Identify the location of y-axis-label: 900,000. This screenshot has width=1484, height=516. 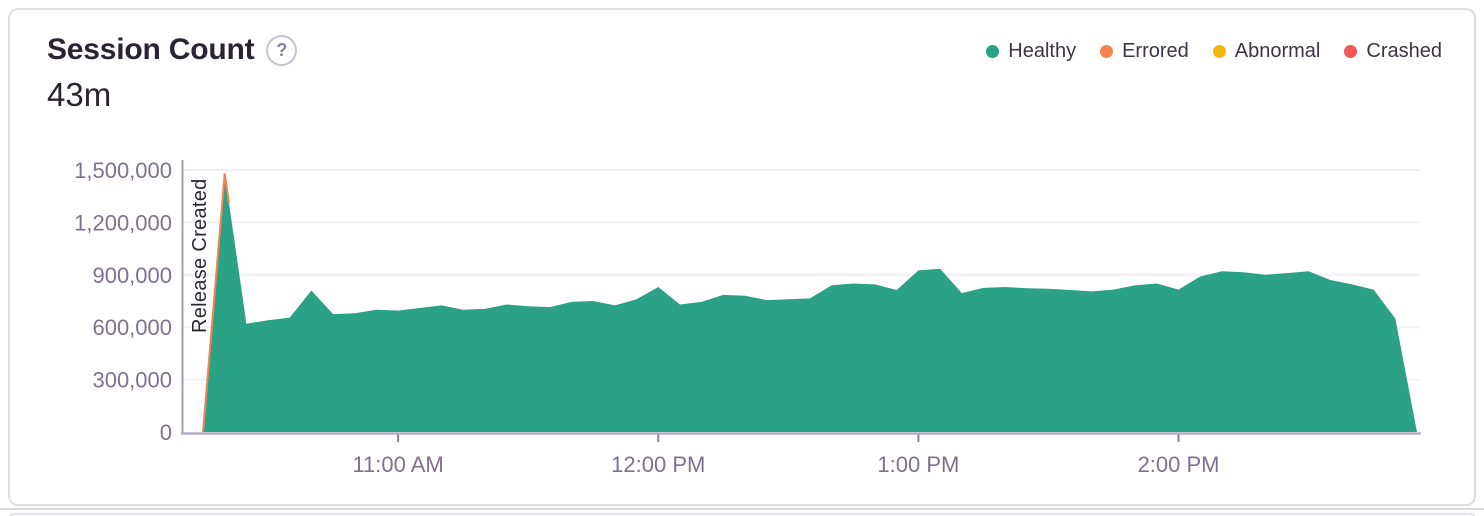
(132, 275).